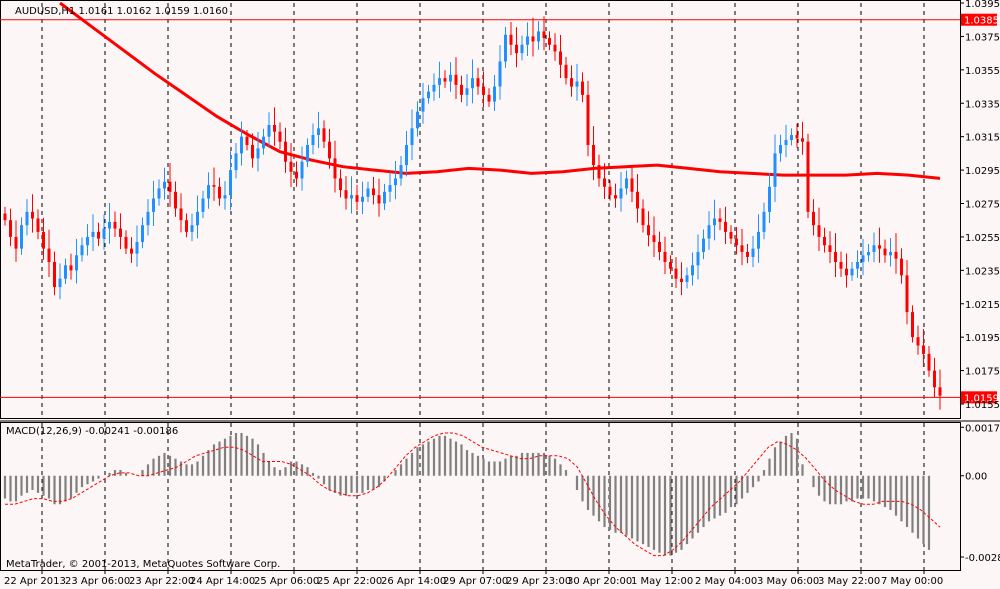 Image resolution: width=1000 pixels, height=589 pixels. I want to click on time-label-9: 30 Apr 20:00, so click(599, 581).